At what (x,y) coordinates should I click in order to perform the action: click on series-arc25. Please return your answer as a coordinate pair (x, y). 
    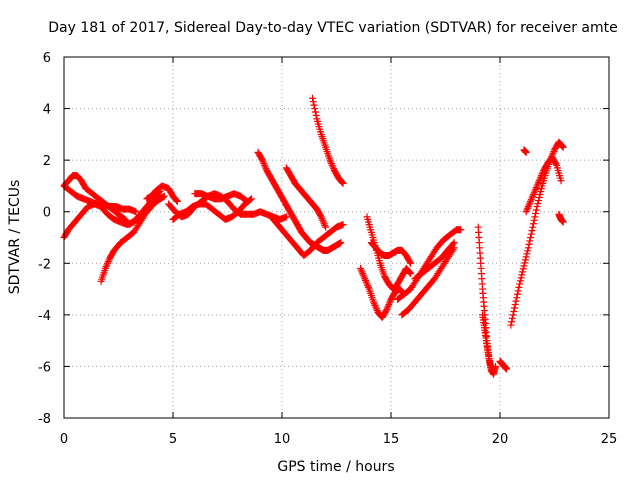
    Looking at the image, I should click on (561, 218).